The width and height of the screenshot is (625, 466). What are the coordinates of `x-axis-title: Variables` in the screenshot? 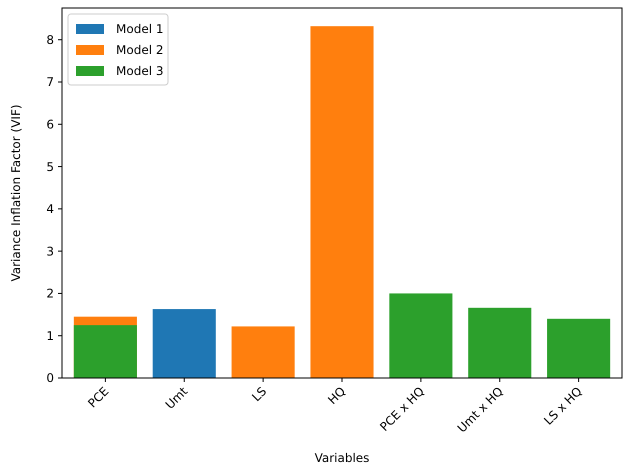 It's located at (342, 458).